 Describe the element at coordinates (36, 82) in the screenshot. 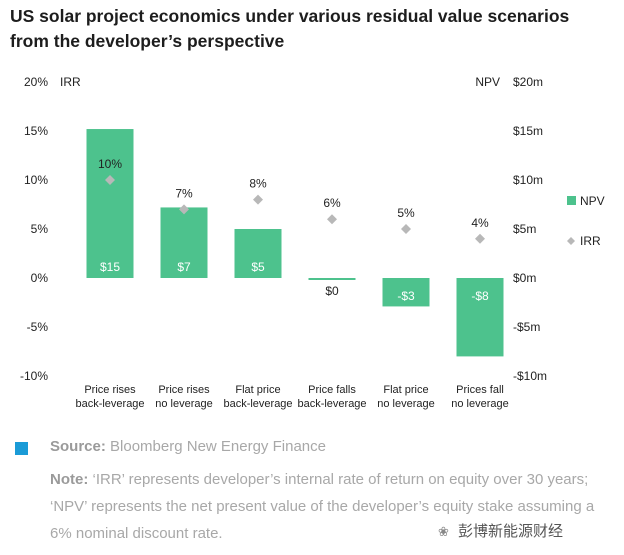

I see `left-tick-label: 20%` at that location.